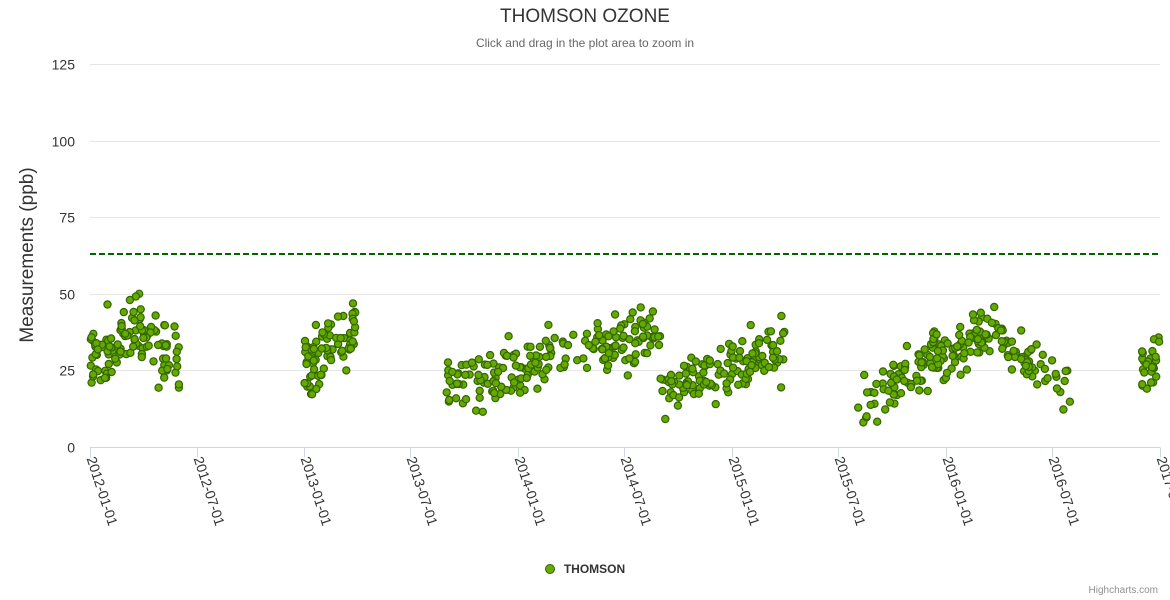 This screenshot has height=600, width=1170. I want to click on credits-link: Highcharts.com, so click(1123, 590).